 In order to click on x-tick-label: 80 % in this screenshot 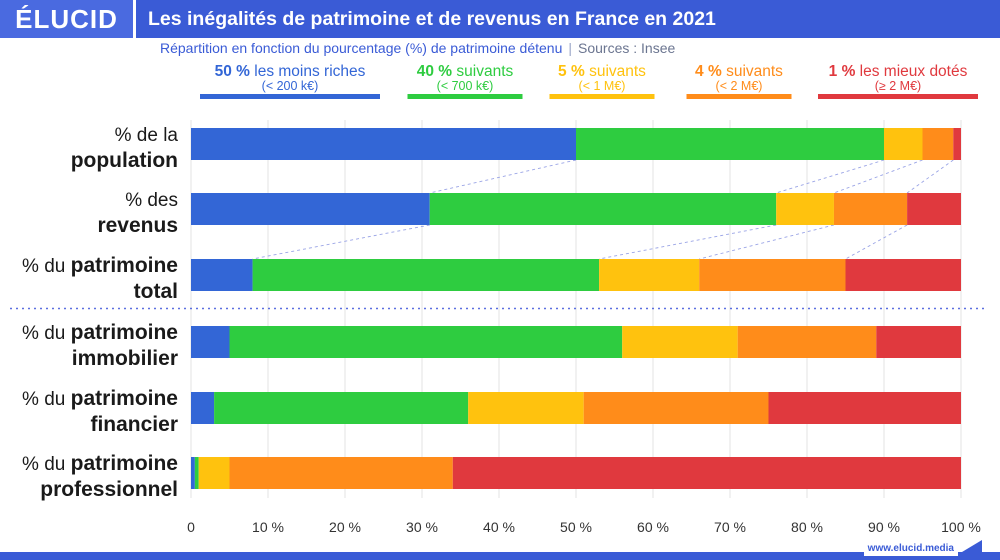, I will do `click(807, 527)`.